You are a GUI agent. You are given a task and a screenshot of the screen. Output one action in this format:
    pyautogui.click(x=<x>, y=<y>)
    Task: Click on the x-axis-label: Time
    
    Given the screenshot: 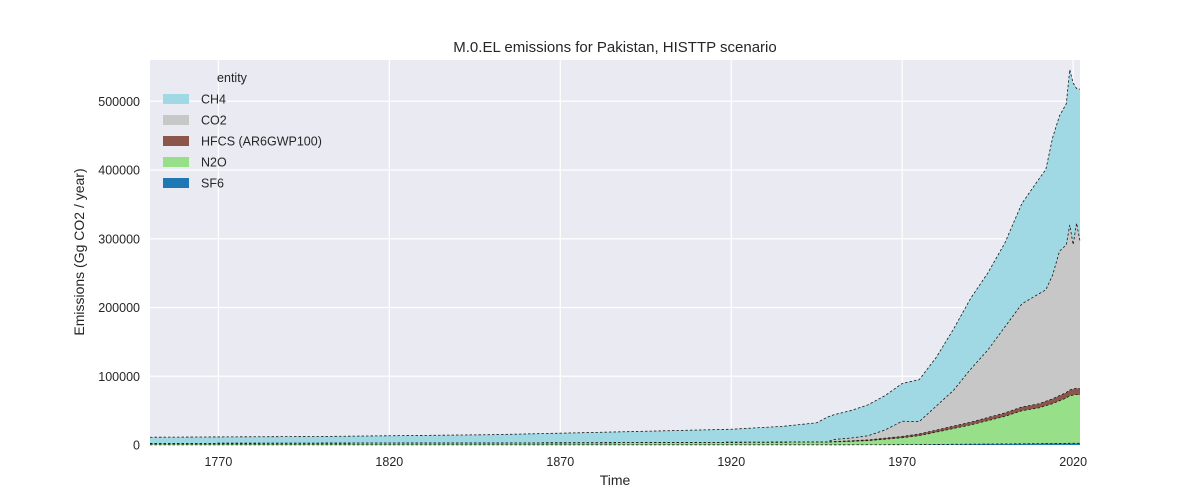 What is the action you would take?
    pyautogui.click(x=615, y=480)
    